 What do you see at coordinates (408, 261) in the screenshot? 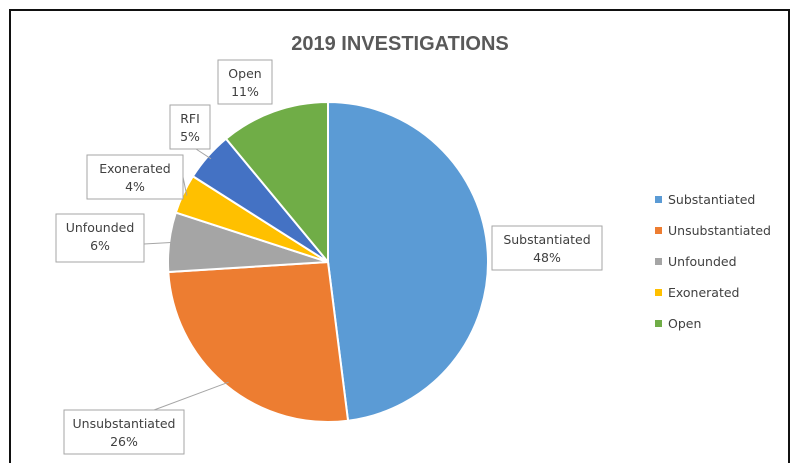
I see `pie-slice-substantiated` at bounding box center [408, 261].